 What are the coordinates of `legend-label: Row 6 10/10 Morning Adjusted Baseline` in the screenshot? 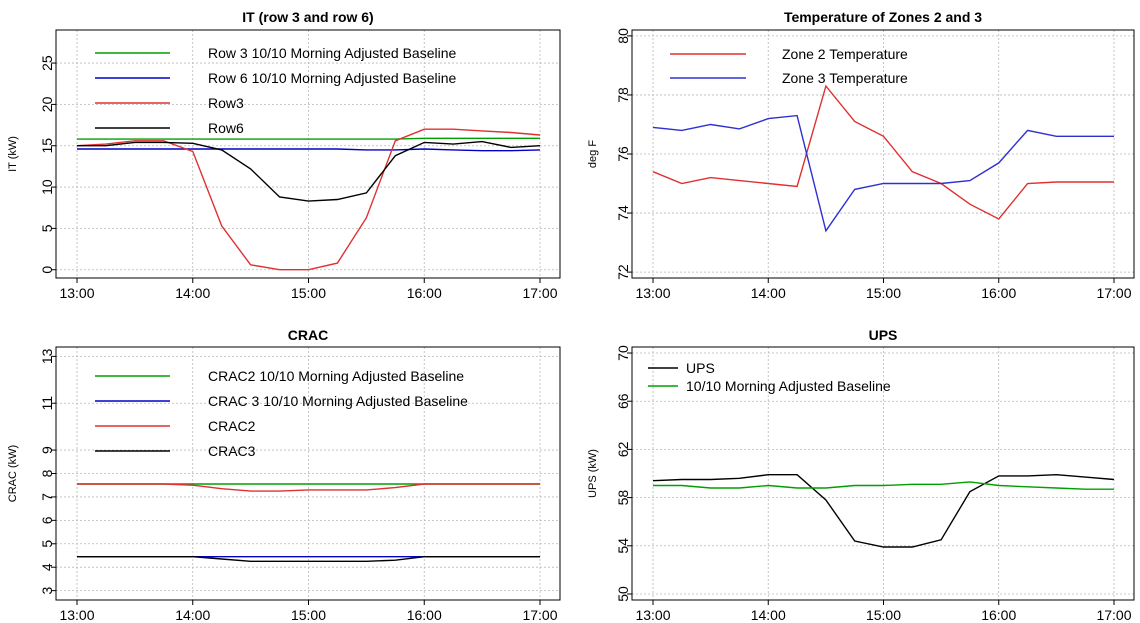 It's located at (332, 78).